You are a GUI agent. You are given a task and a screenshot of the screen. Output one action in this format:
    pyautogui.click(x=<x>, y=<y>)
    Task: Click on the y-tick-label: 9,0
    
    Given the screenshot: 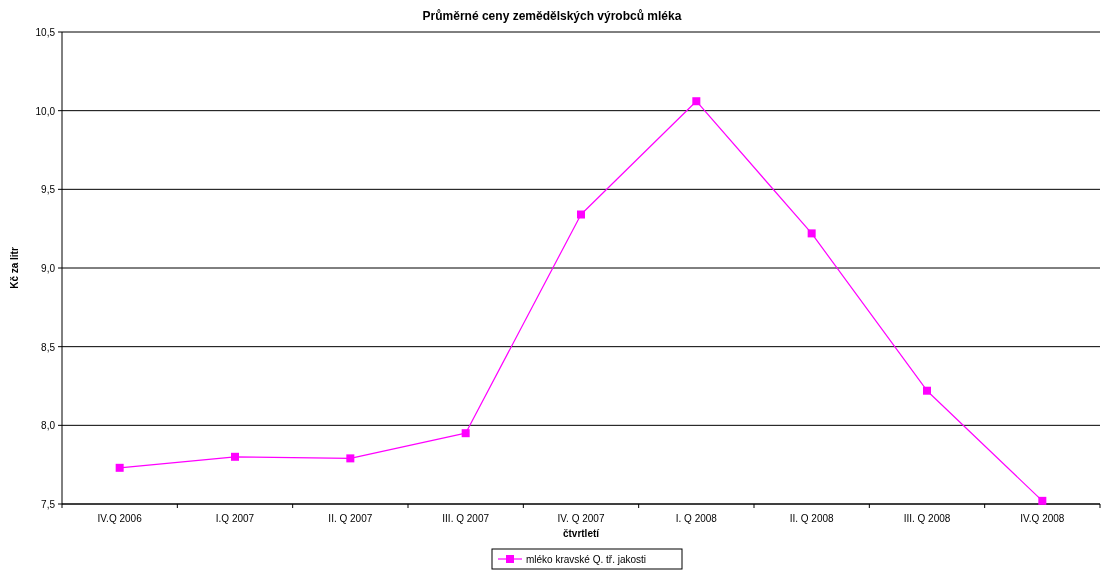 What is the action you would take?
    pyautogui.click(x=48, y=268)
    